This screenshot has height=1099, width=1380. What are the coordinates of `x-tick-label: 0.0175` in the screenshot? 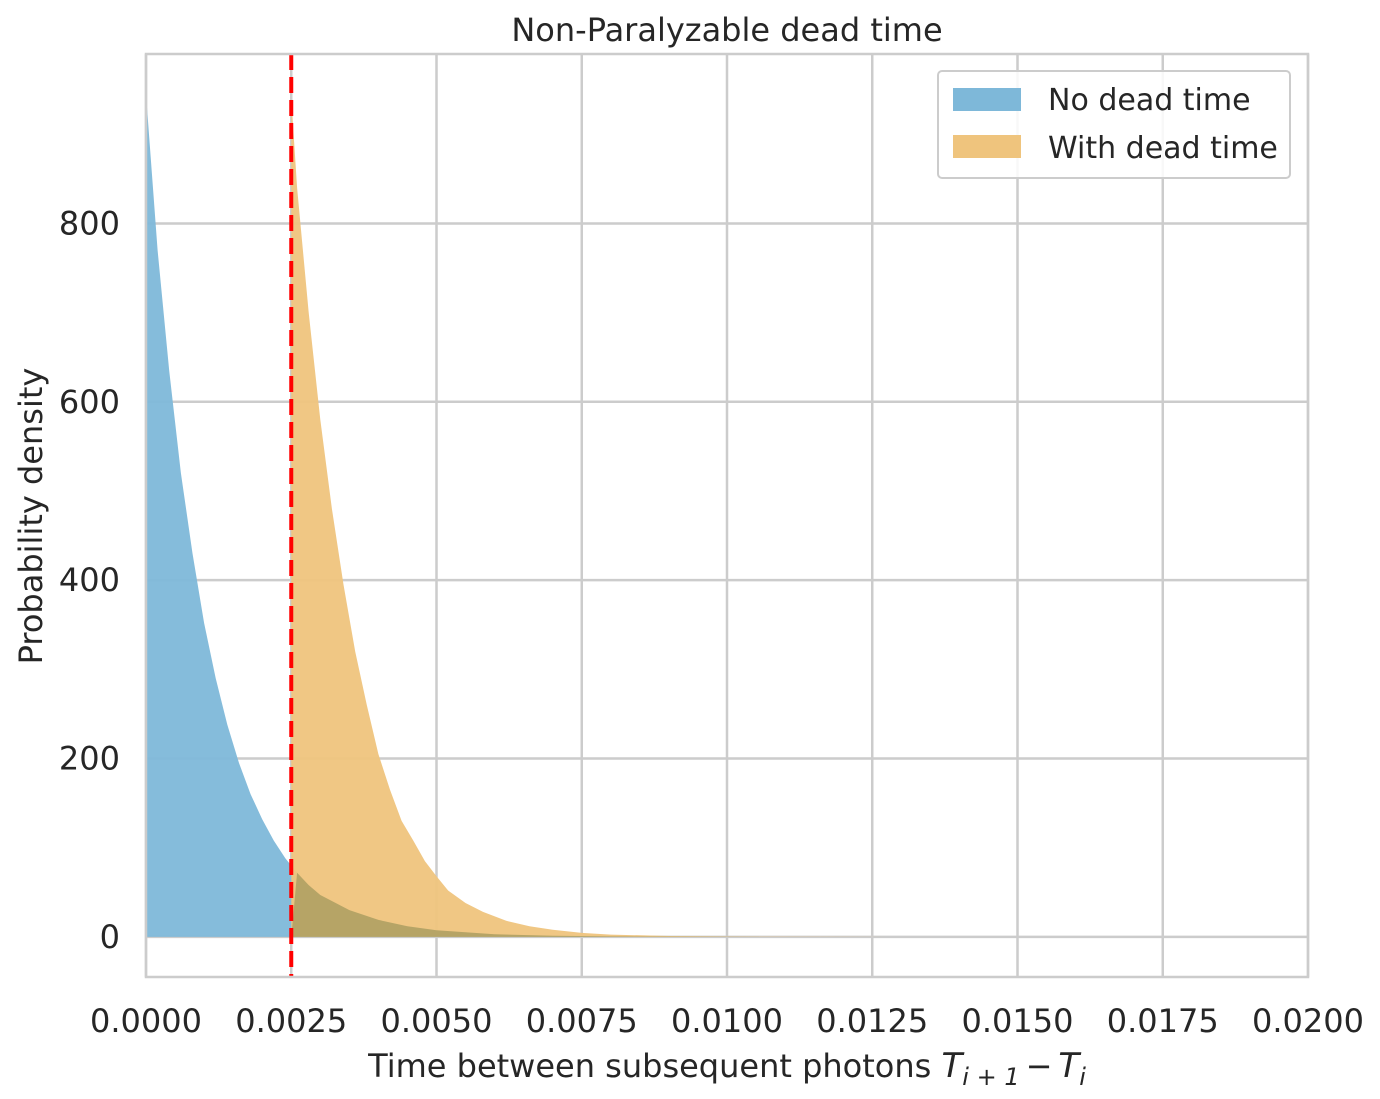 It's located at (1163, 1021).